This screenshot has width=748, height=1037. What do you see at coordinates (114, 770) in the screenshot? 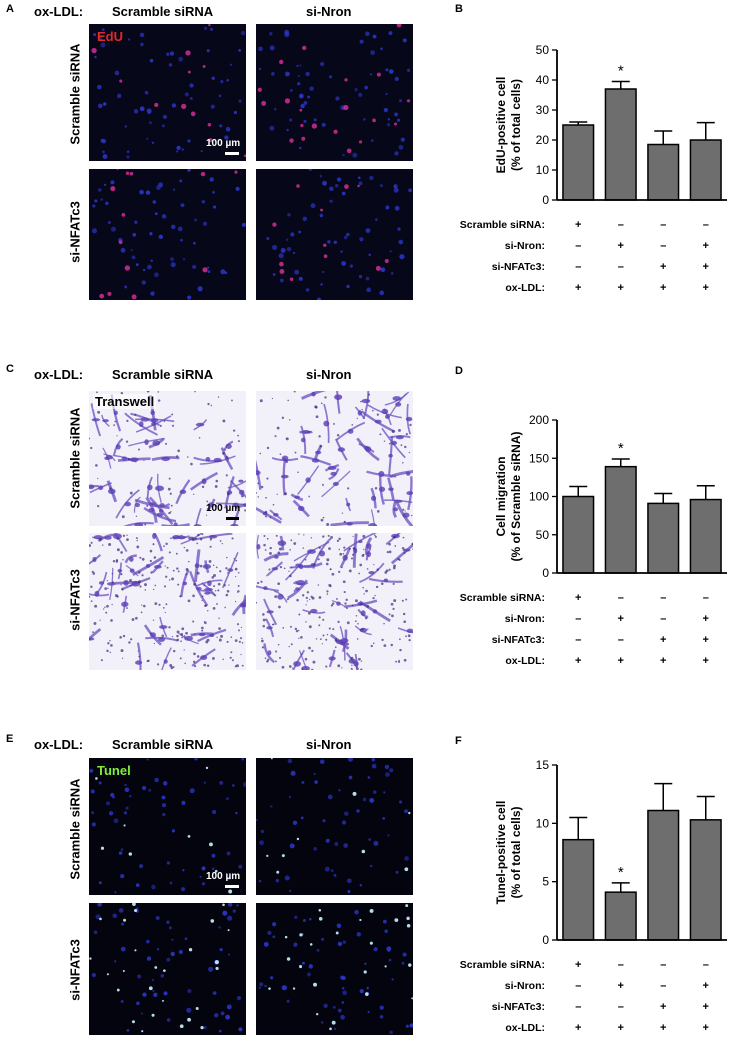
I see `stain-label-e: Tunel` at bounding box center [114, 770].